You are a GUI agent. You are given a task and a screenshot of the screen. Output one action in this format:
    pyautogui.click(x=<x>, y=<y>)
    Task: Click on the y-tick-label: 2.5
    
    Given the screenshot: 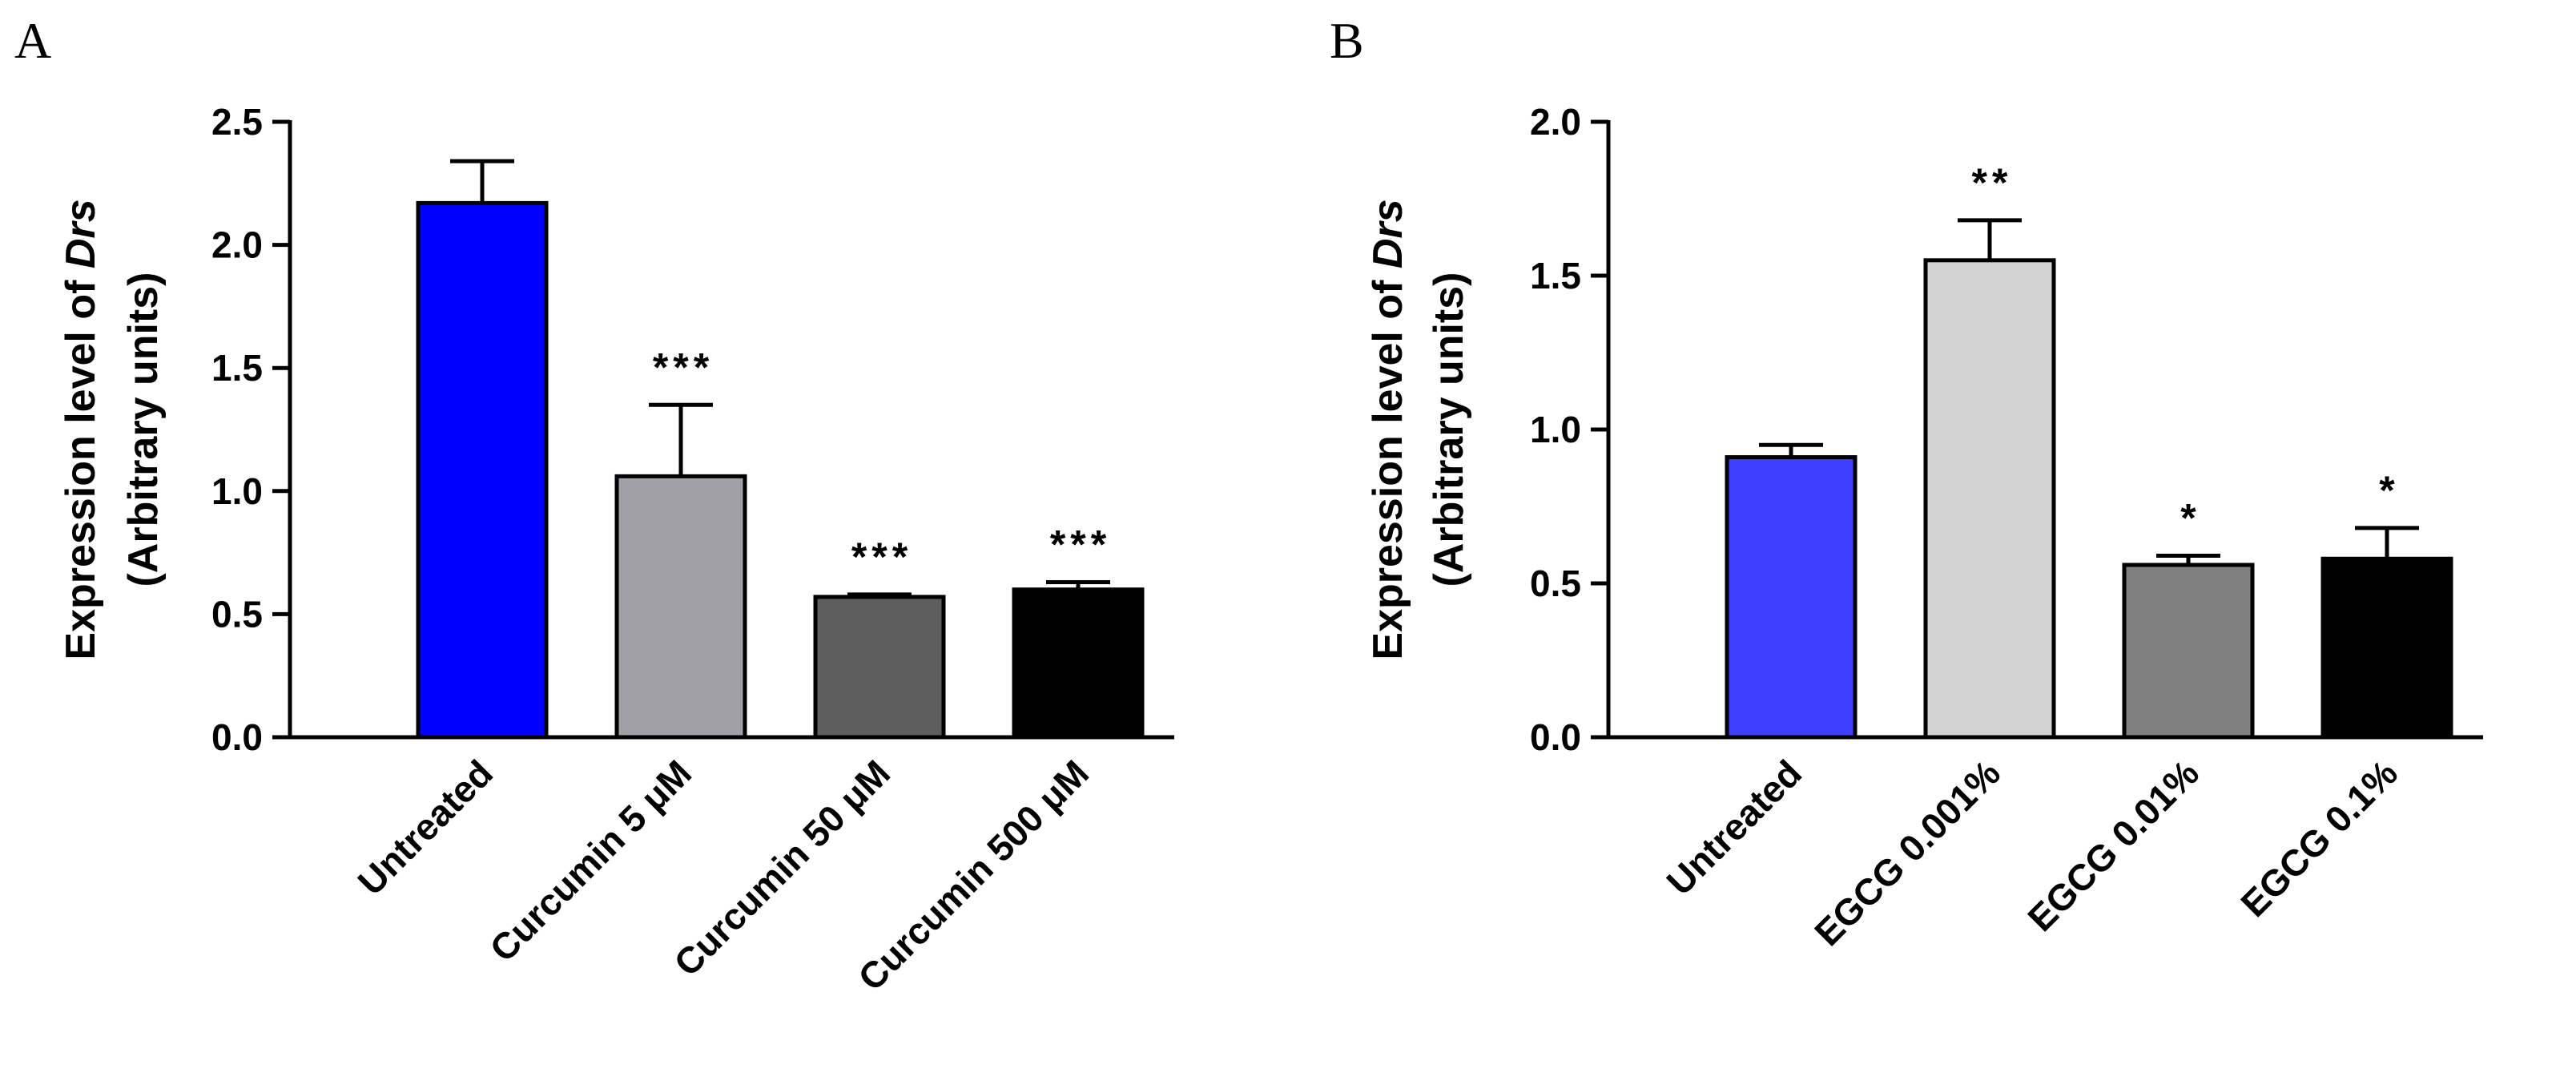 What is the action you would take?
    pyautogui.click(x=237, y=122)
    